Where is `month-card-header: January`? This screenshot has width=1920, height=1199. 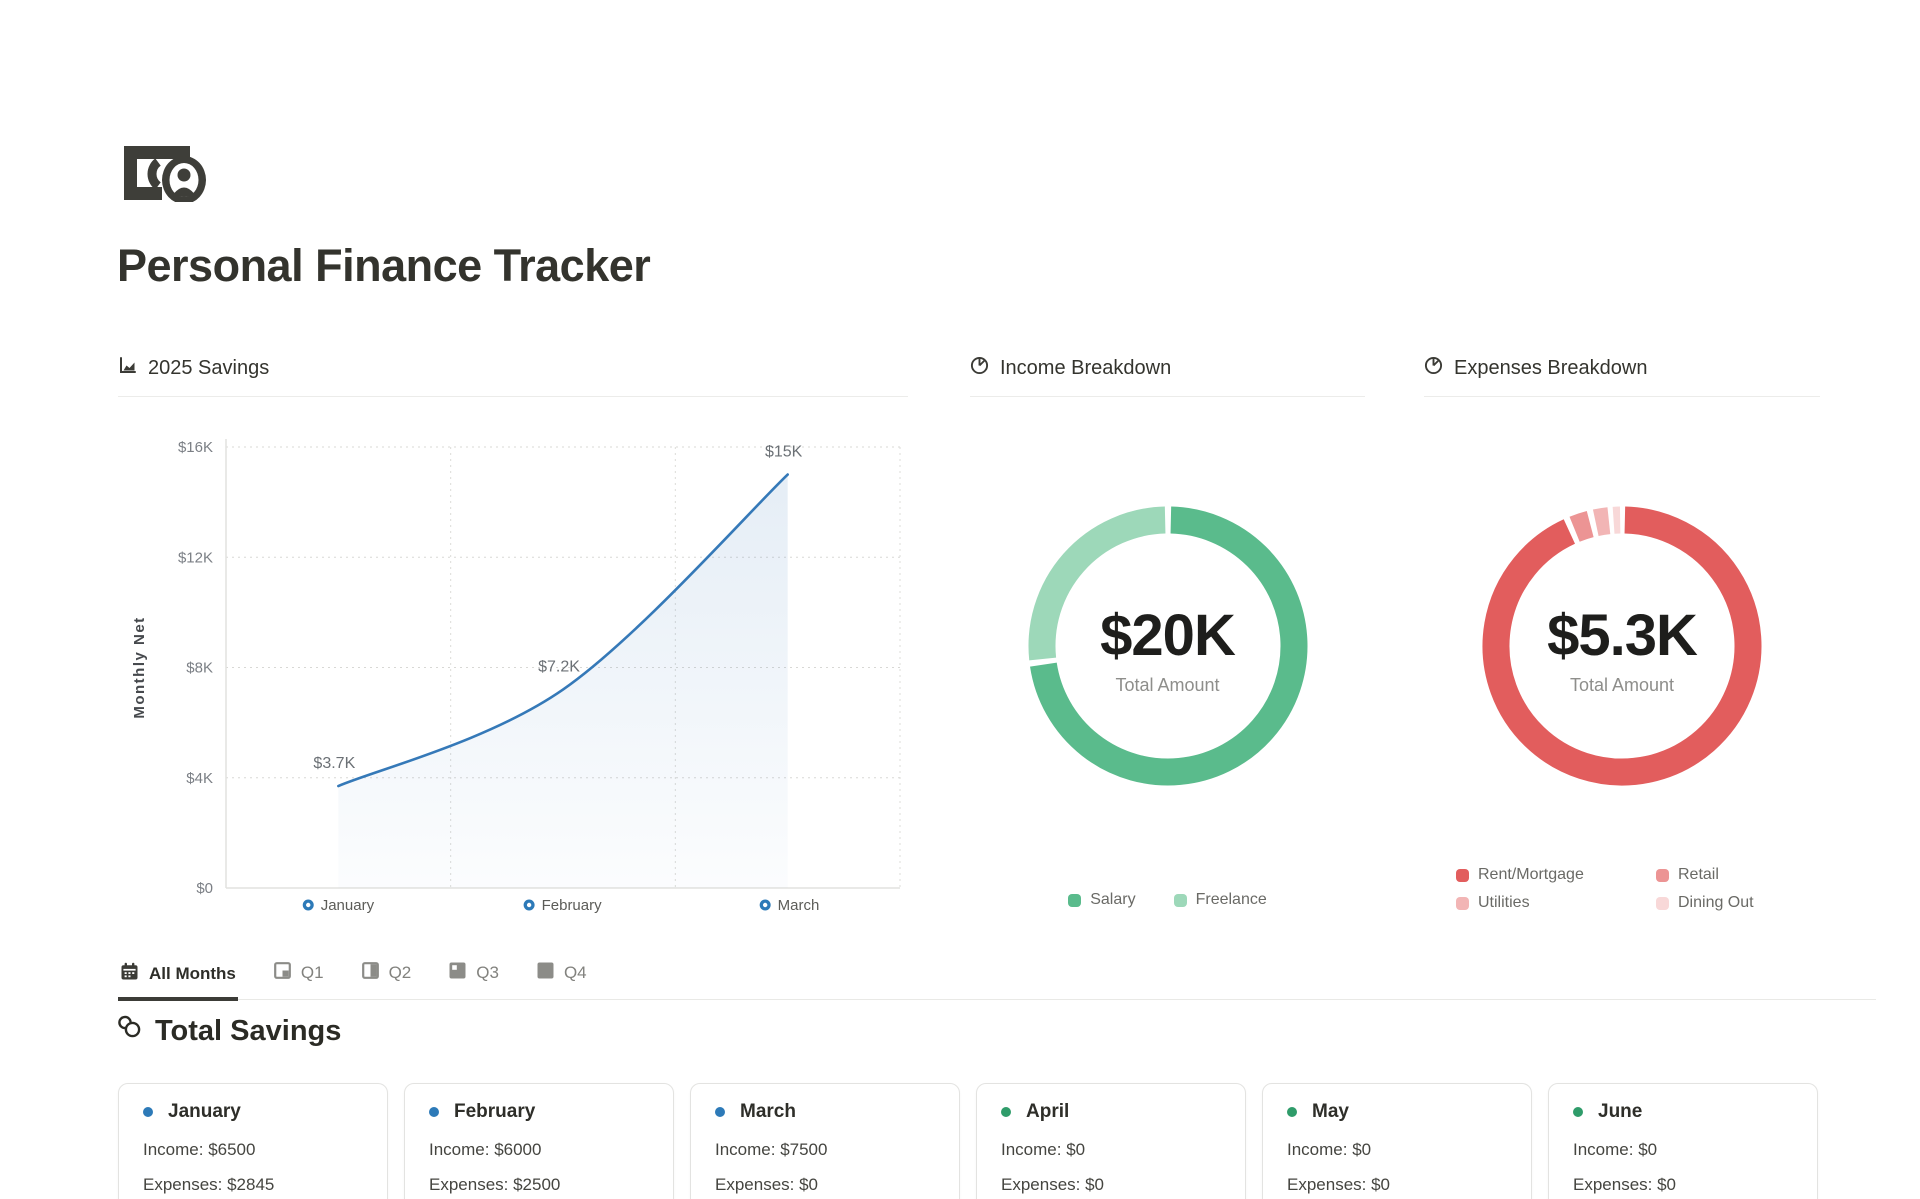
month-card-header: January is located at coordinates (253, 1112).